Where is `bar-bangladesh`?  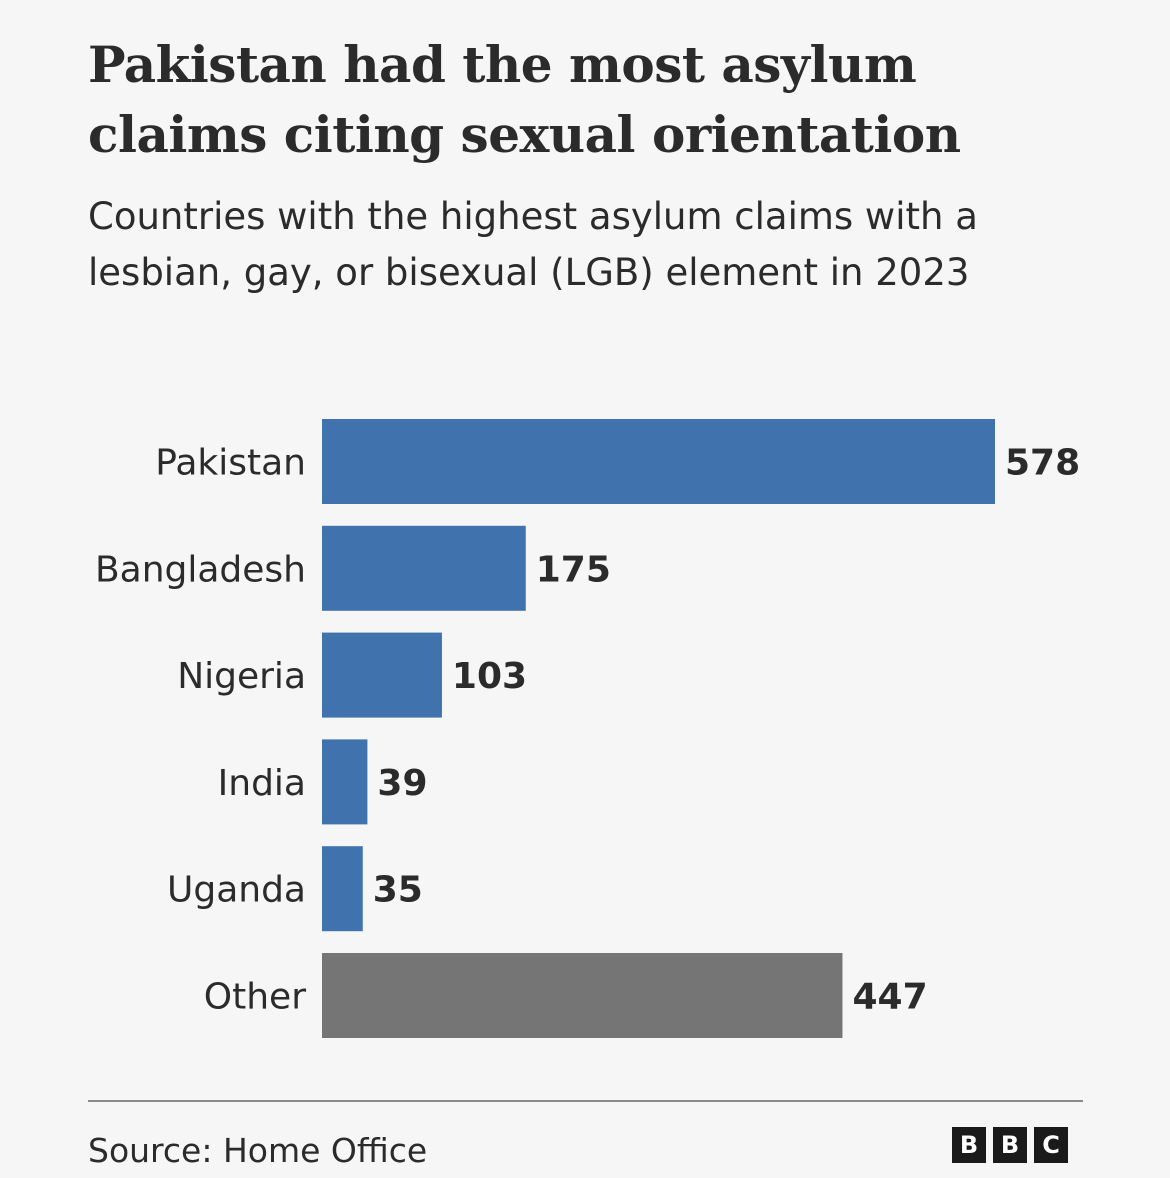
bar-bangladesh is located at coordinates (424, 568).